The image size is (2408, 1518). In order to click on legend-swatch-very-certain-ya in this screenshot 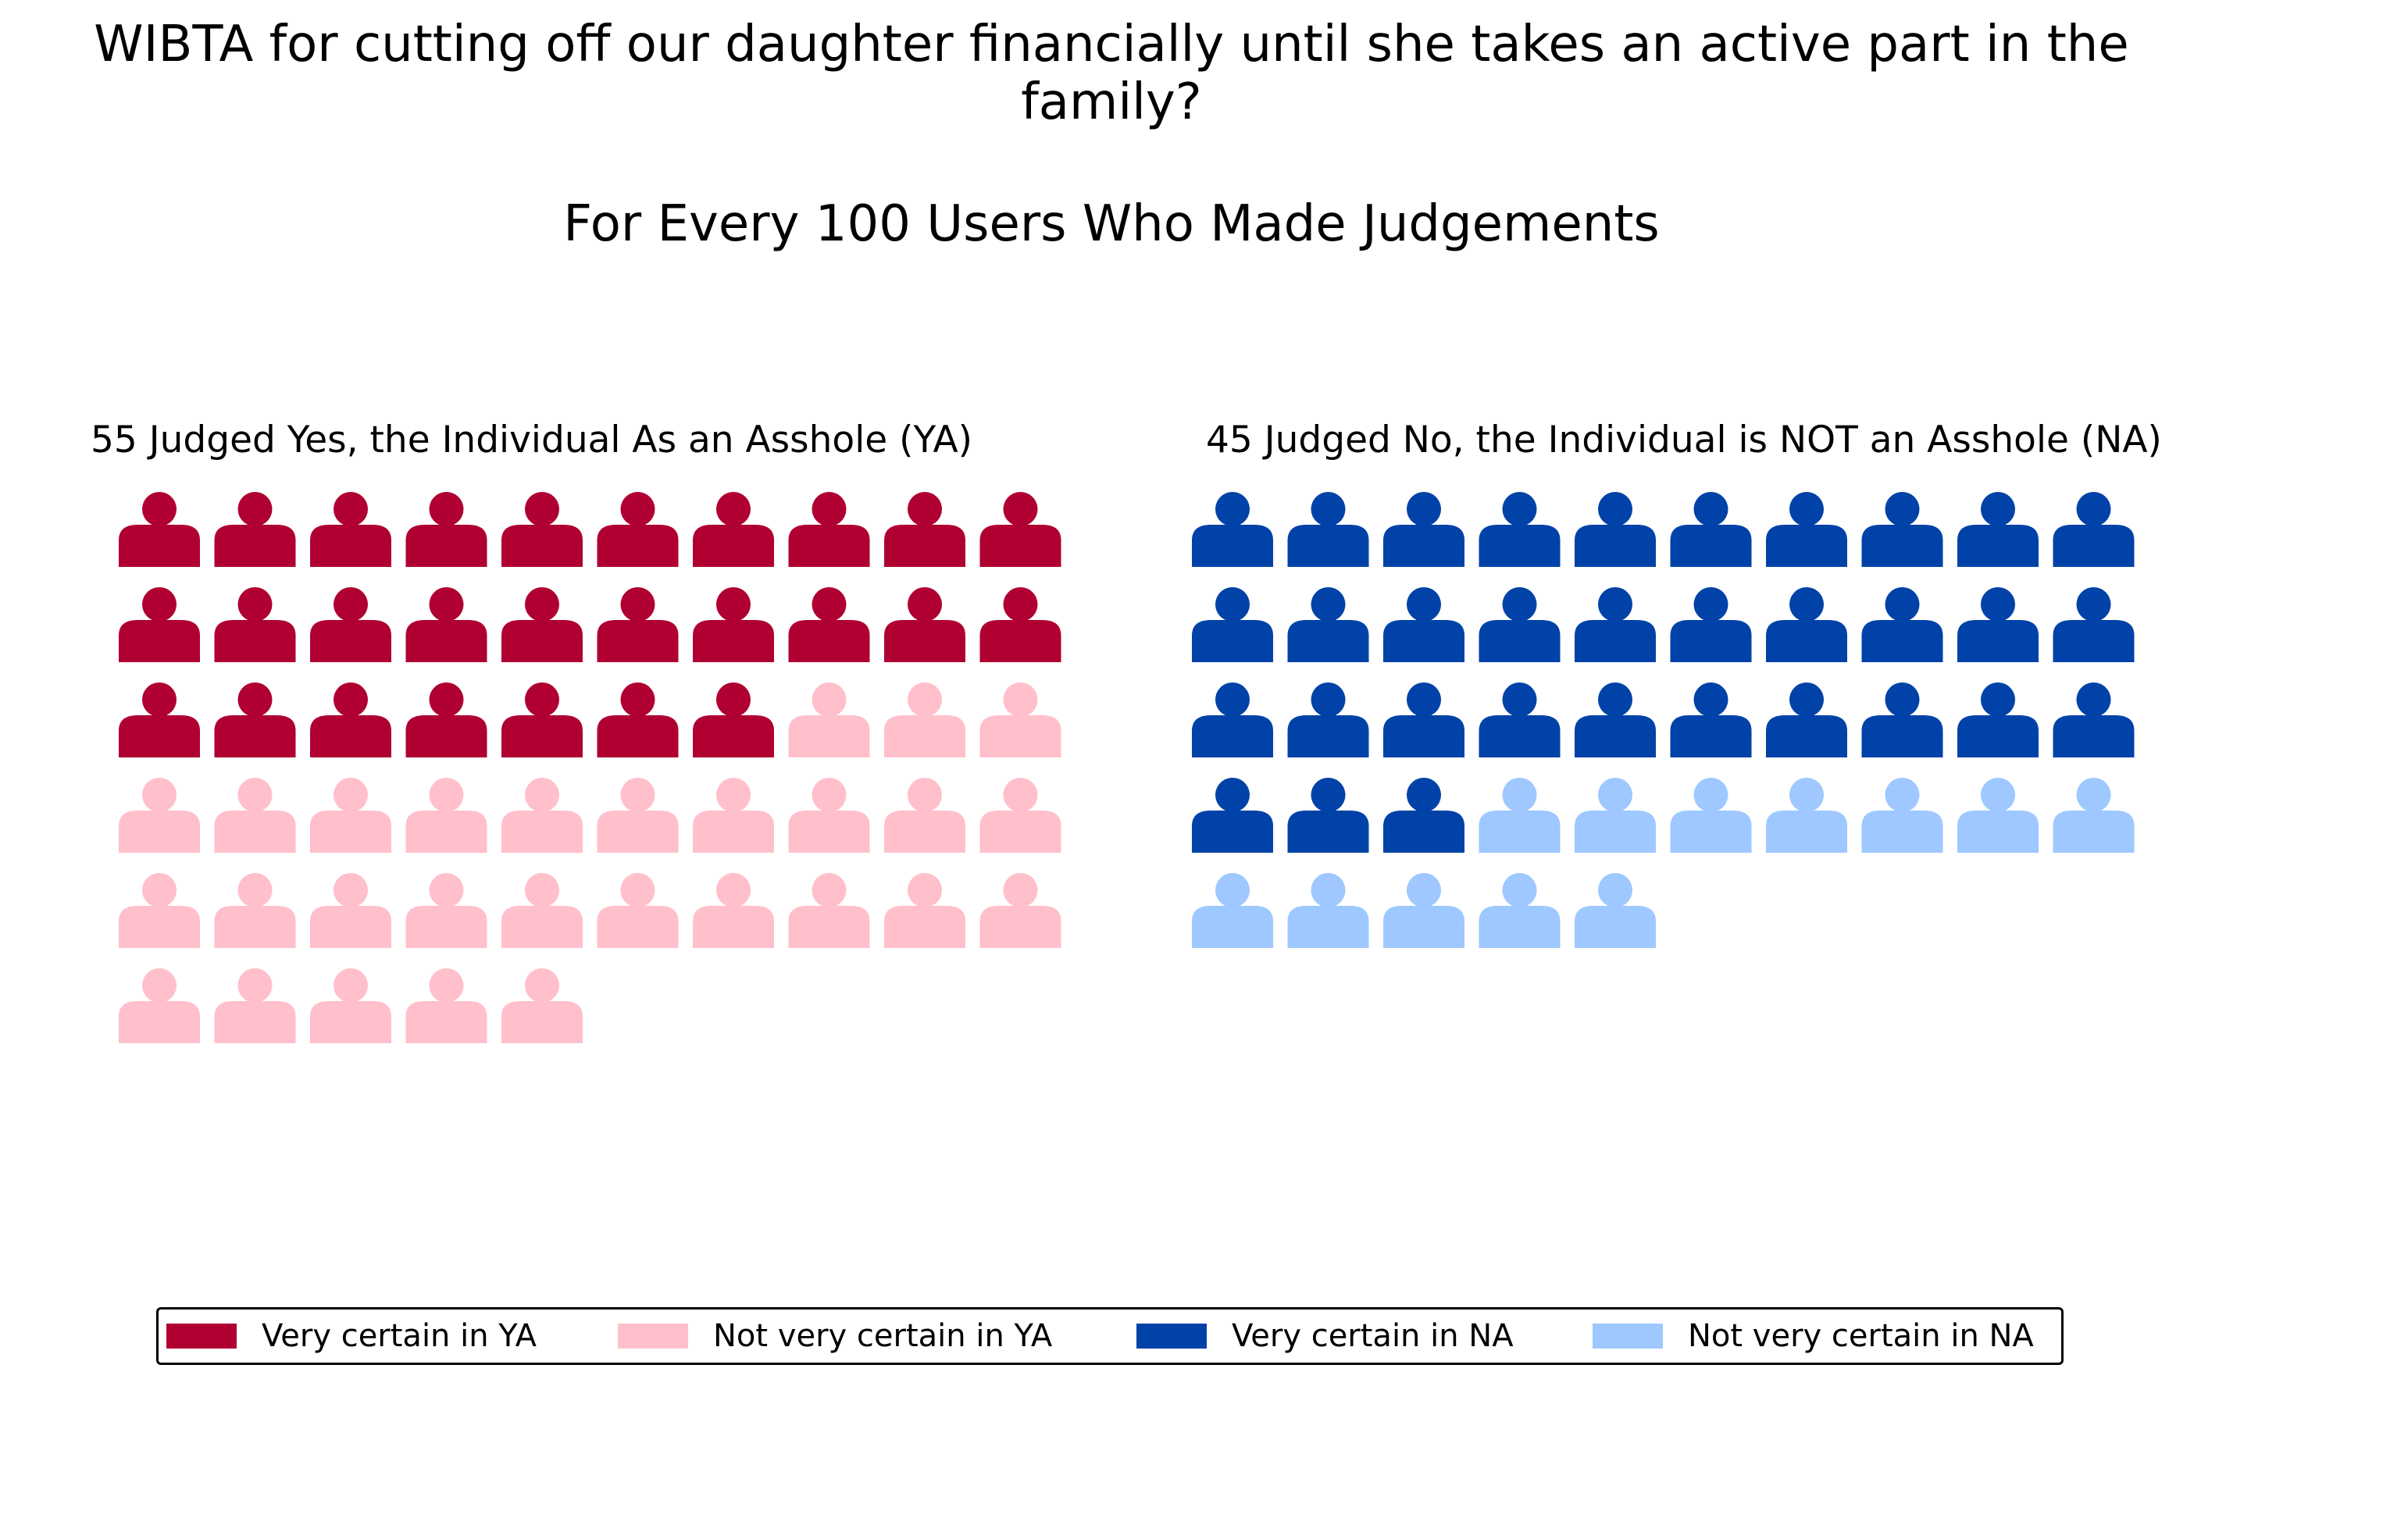, I will do `click(202, 1336)`.